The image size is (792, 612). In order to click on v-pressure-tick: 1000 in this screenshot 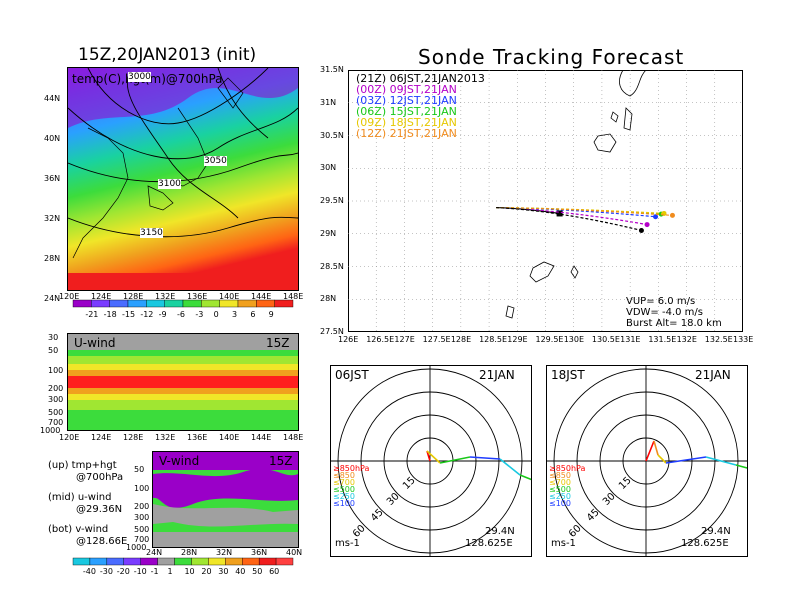, I will do `click(136, 547)`.